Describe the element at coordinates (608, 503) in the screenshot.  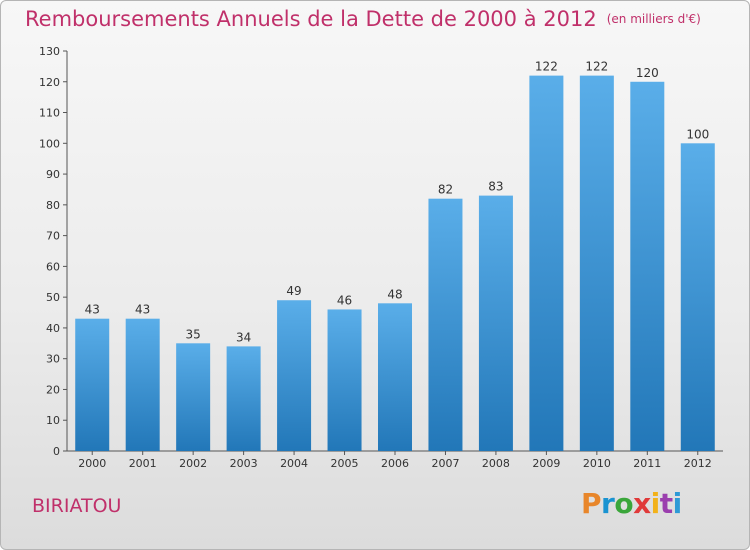
I see `logo-letter: r` at that location.